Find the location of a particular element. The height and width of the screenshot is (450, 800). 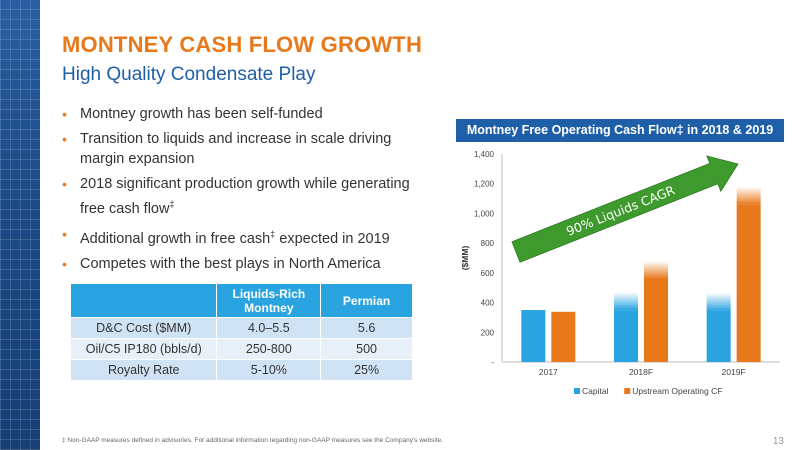

x-tick-label: 2017 is located at coordinates (548, 372).